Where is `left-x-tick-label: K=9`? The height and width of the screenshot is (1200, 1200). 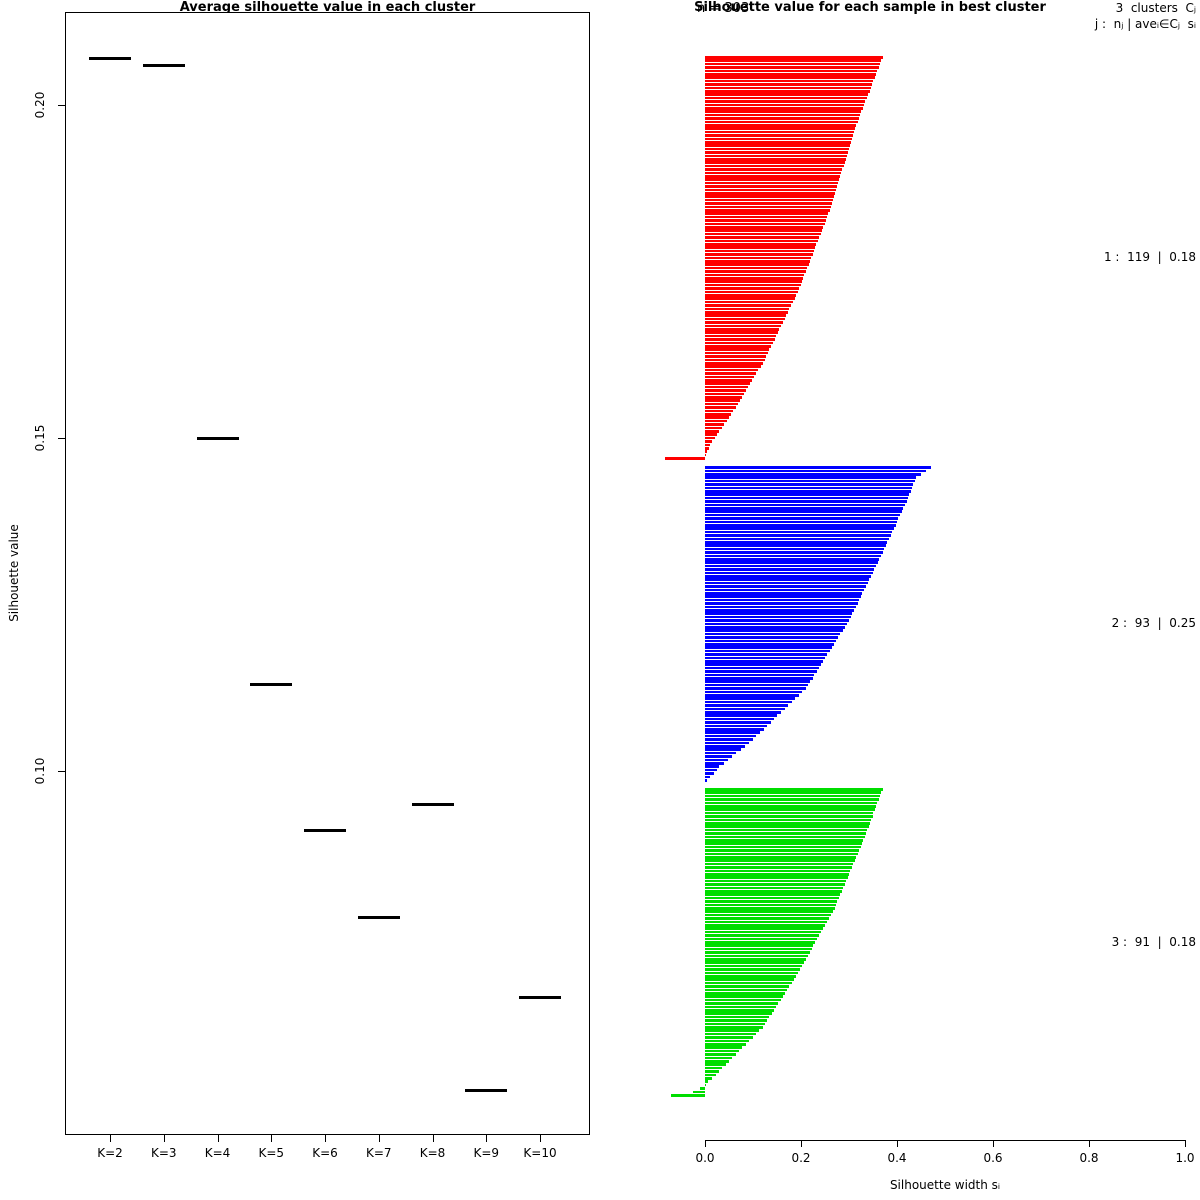
left-x-tick-label: K=9 is located at coordinates (486, 1153).